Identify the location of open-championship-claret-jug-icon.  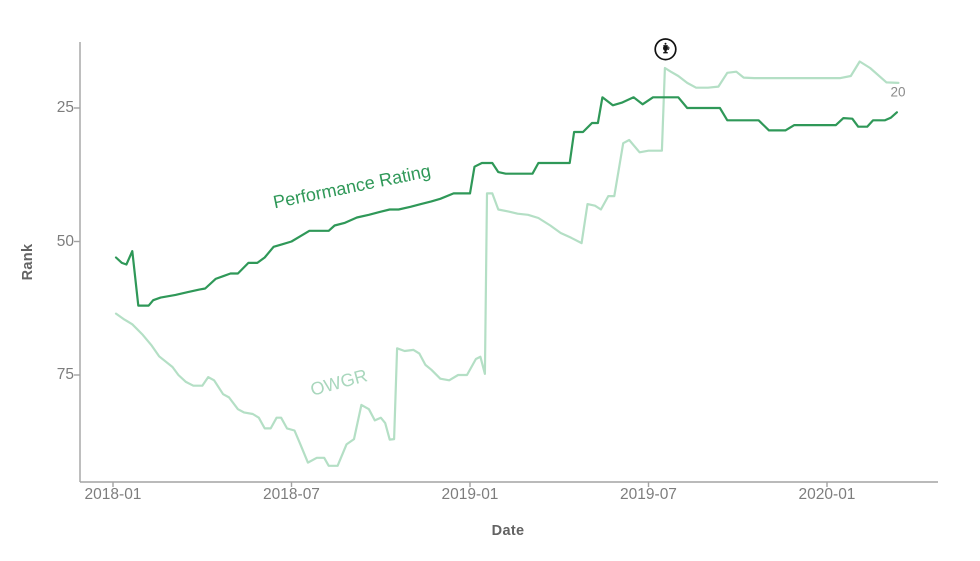
(665, 49).